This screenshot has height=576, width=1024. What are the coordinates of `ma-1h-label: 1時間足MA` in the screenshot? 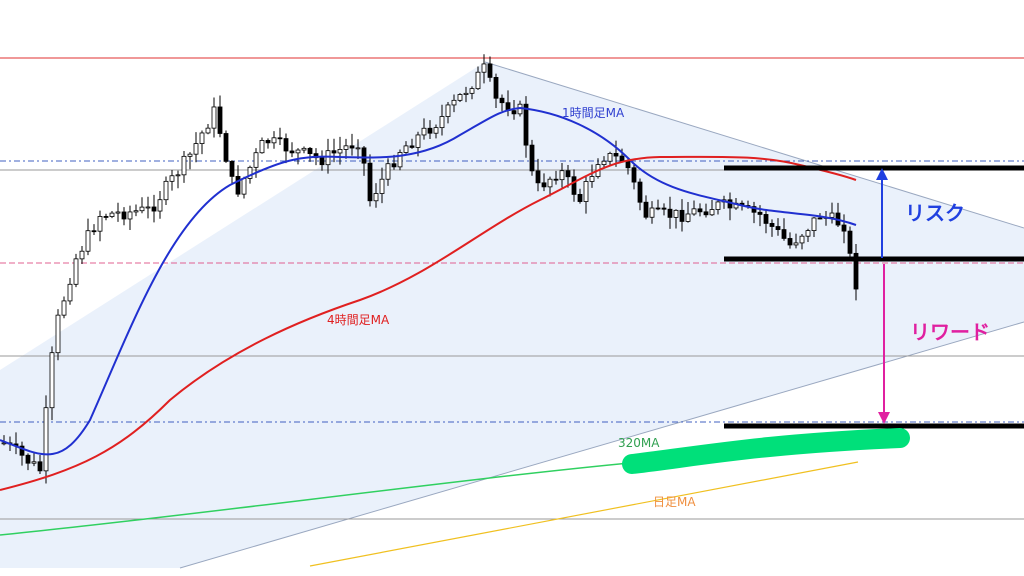 It's located at (593, 113).